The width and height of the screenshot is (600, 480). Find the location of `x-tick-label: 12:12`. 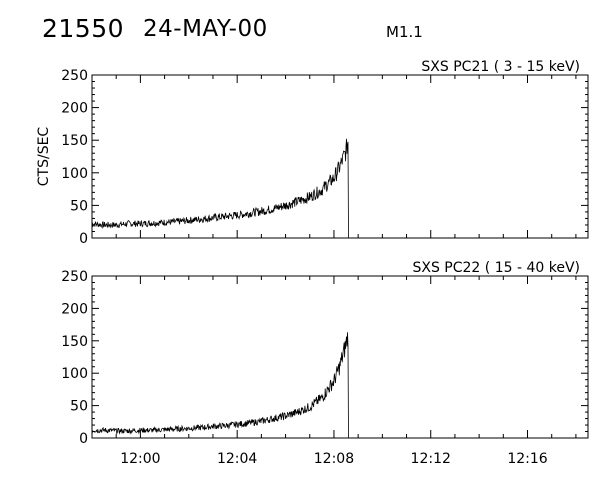

x-tick-label: 12:12 is located at coordinates (431, 459).